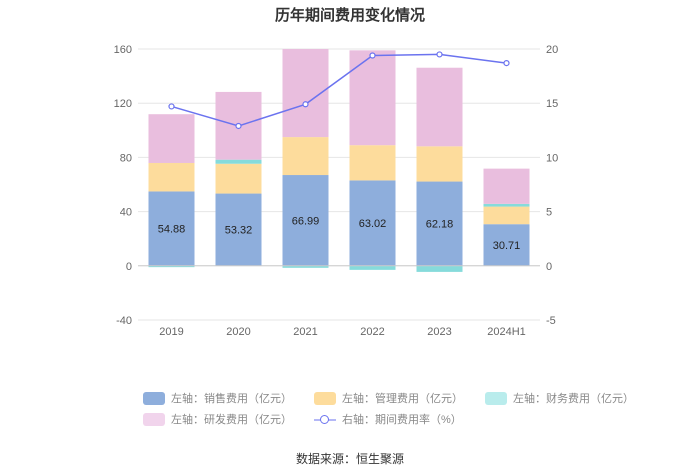 This screenshot has width=700, height=474. I want to click on bar-value-label: 53.32, so click(239, 231).